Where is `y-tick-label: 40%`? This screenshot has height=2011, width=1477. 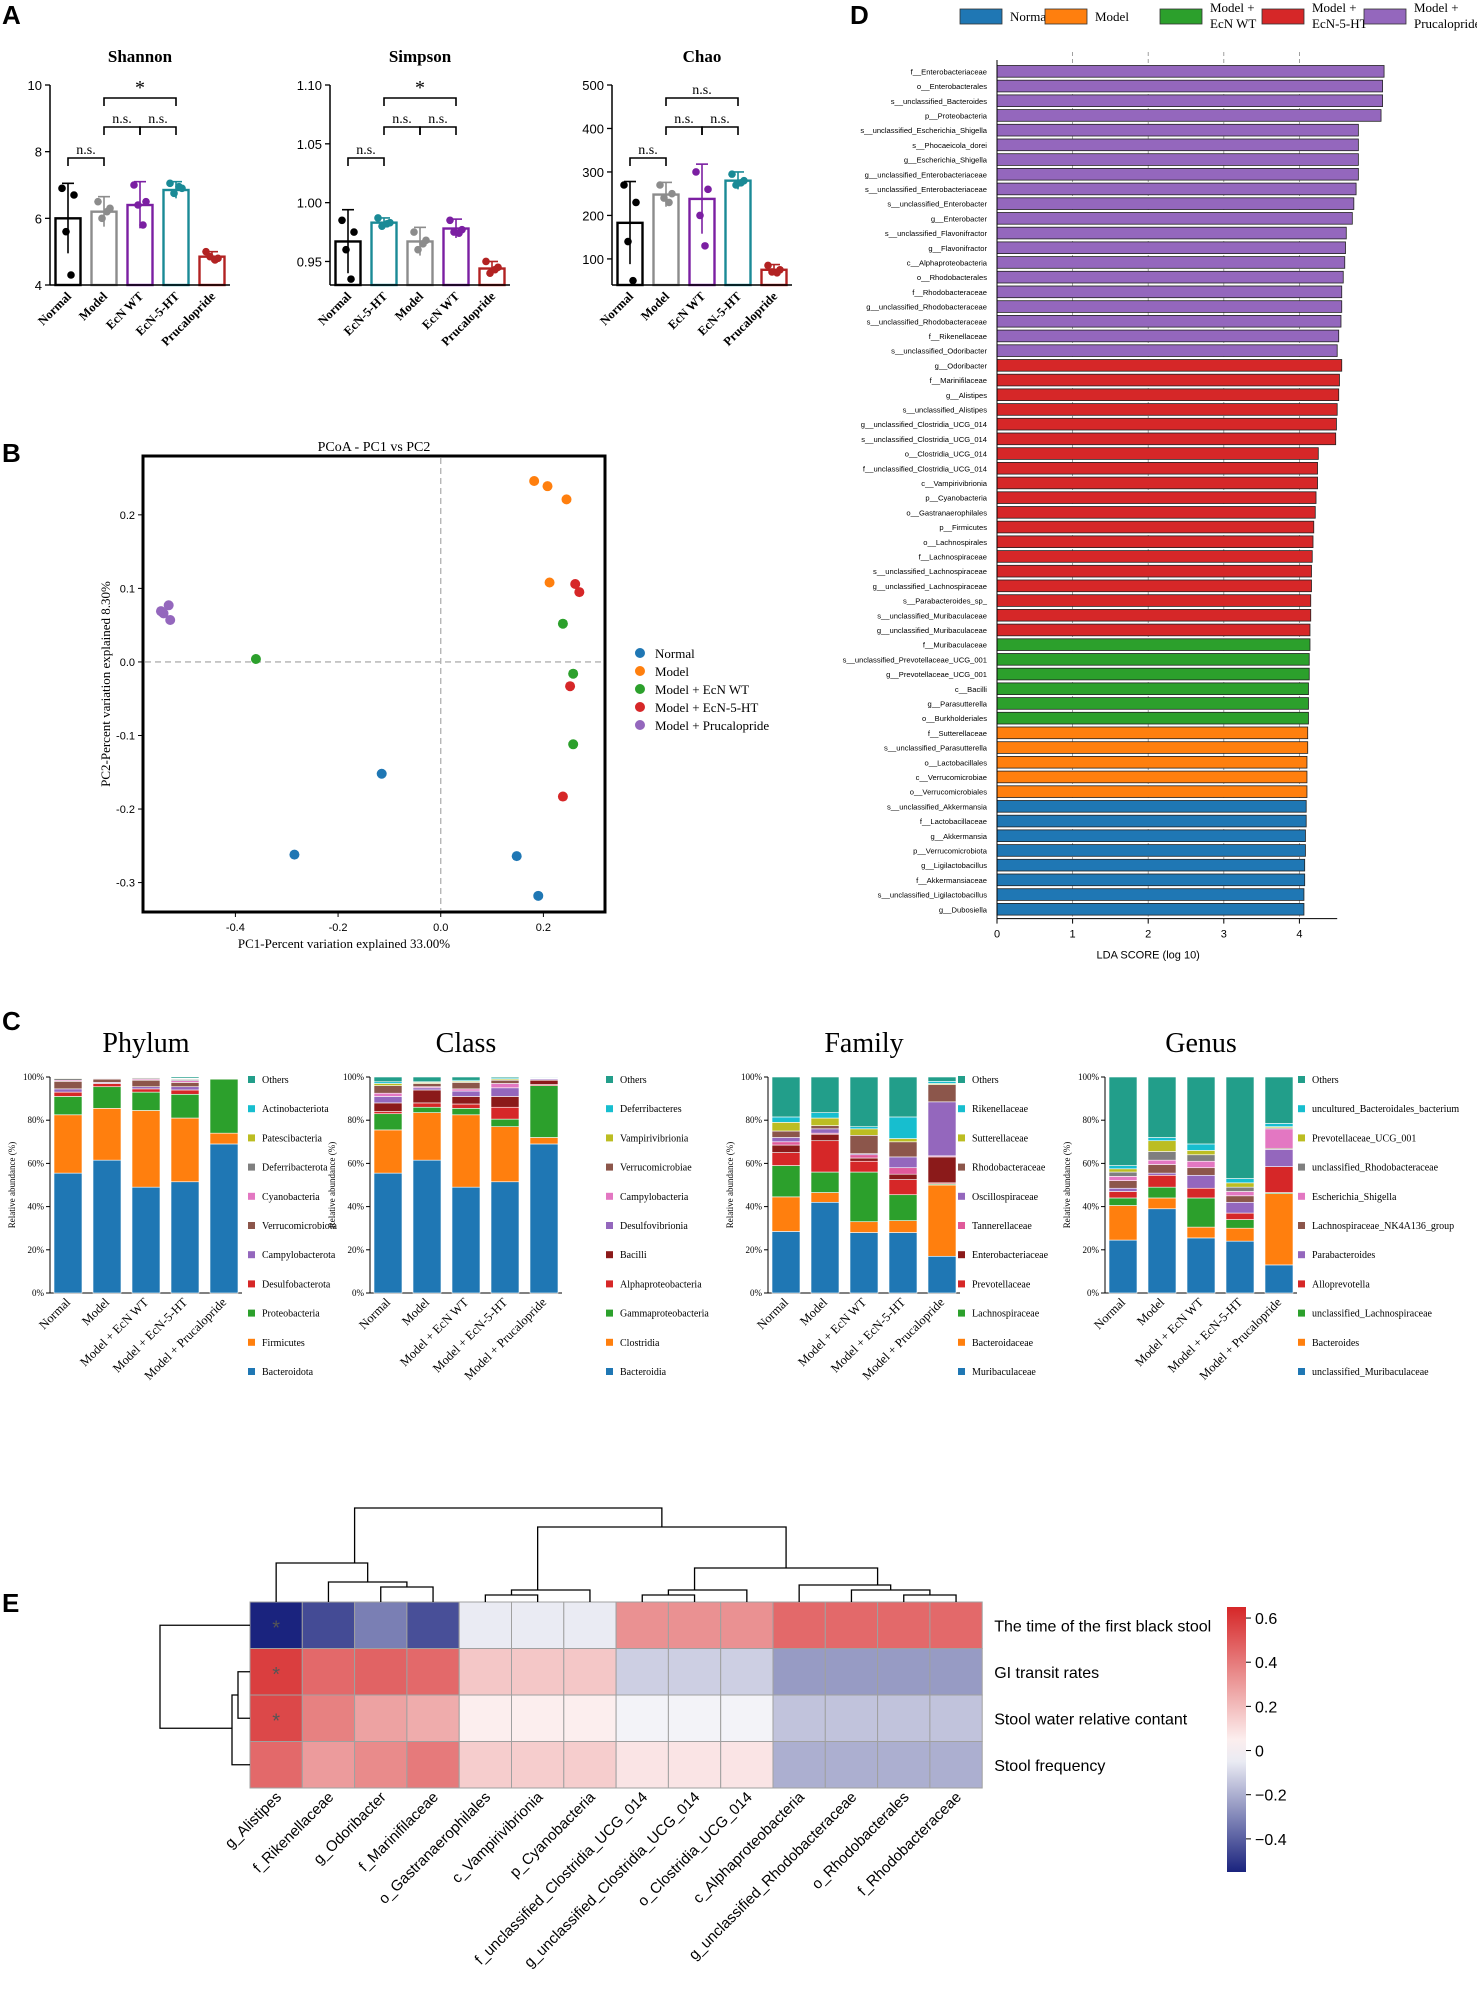 y-tick-label: 40% is located at coordinates (36, 1207).